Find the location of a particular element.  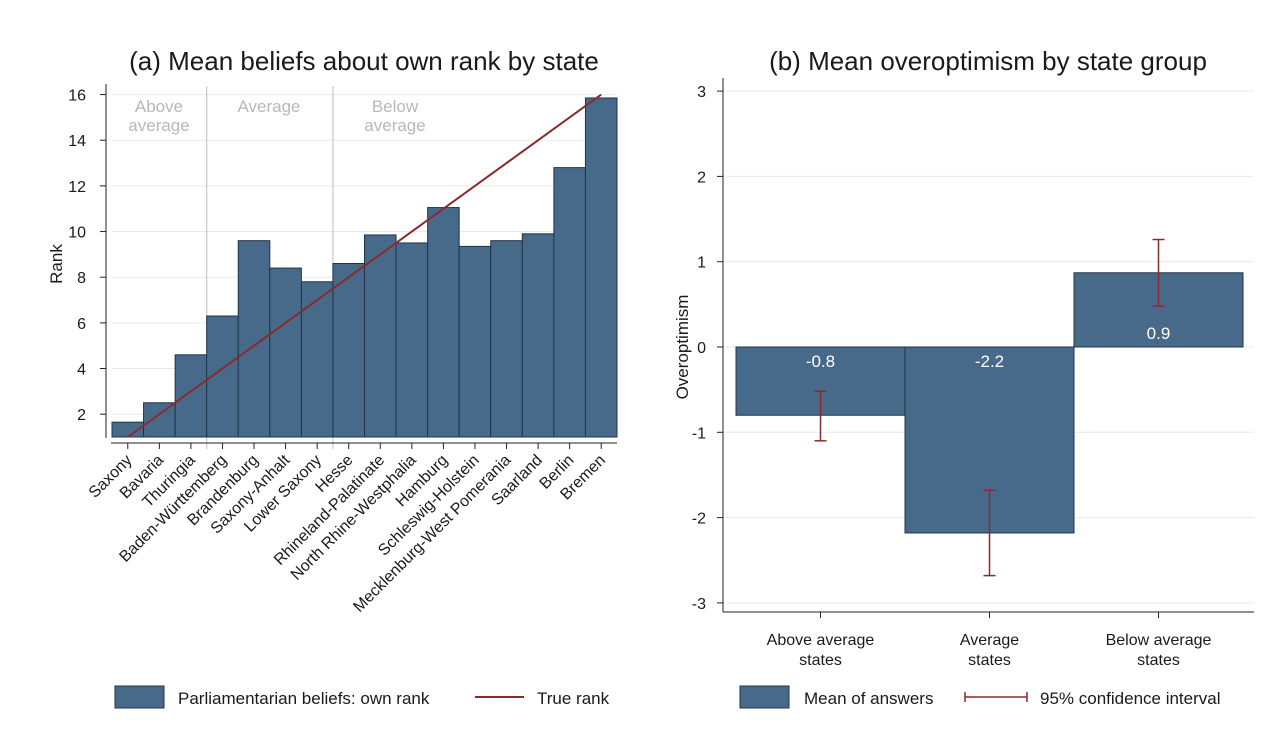

y-tick-label: 8 is located at coordinates (81, 278).